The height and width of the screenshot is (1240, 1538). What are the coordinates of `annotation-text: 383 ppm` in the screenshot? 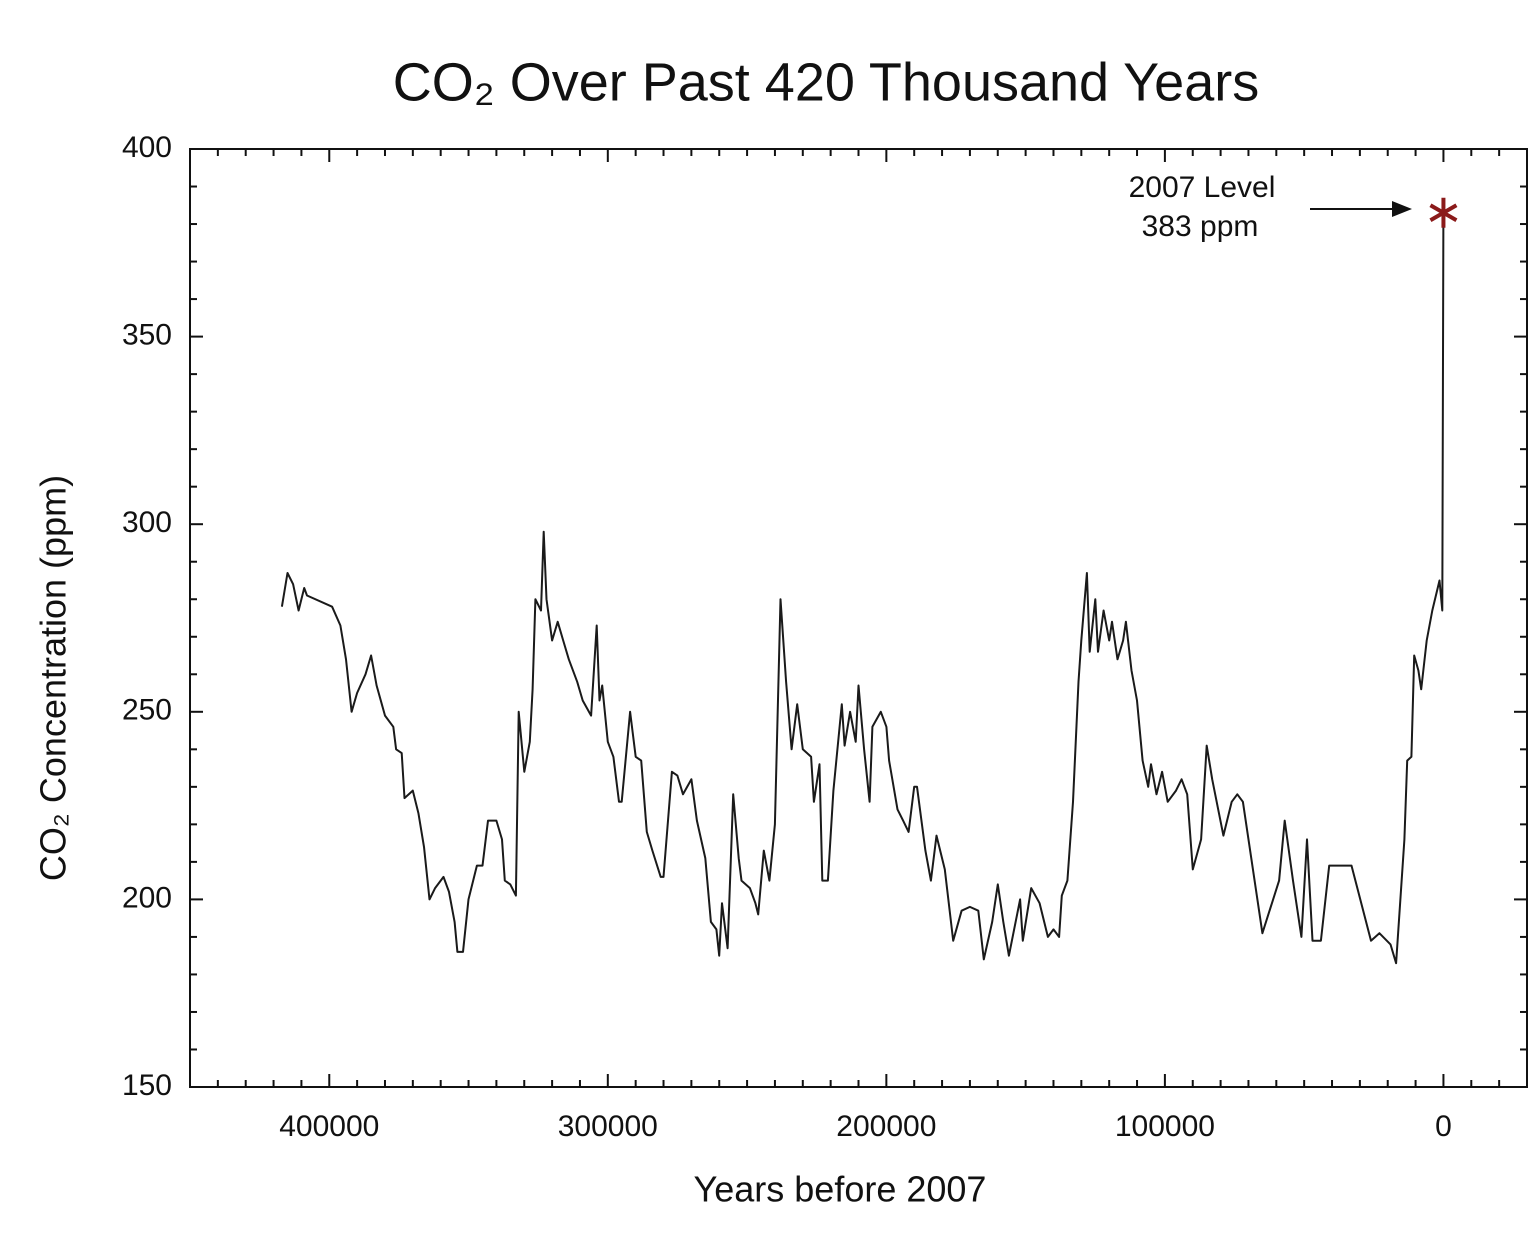 It's located at (1200, 226).